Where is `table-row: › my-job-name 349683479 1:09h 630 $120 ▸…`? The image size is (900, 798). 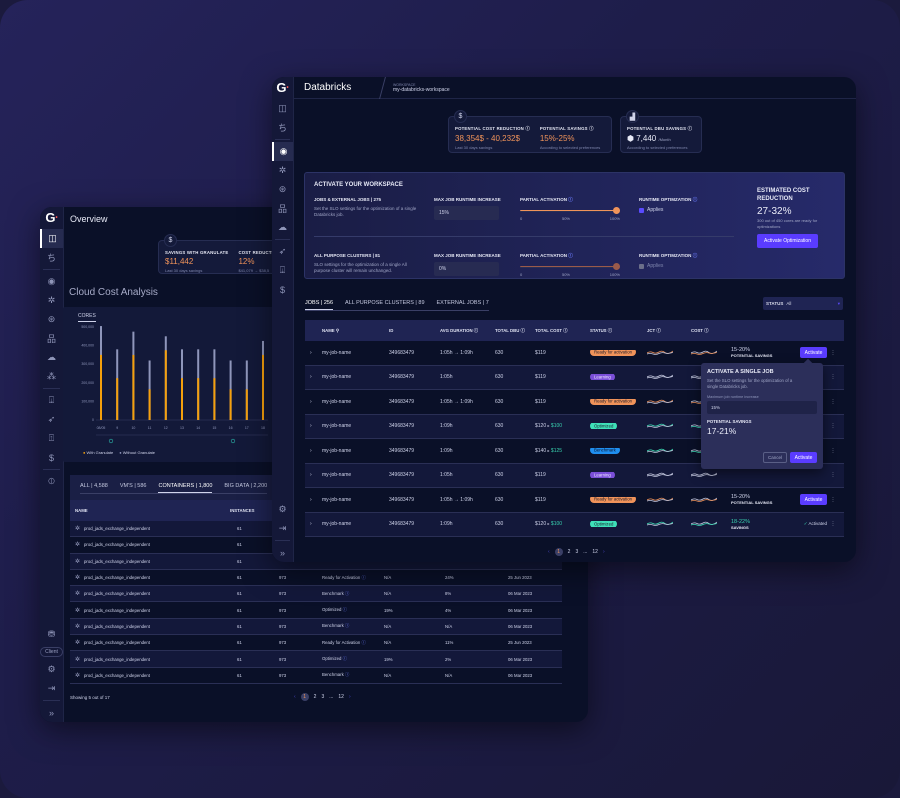
table-row: › my-job-name 349683479 1:09h 630 $120 ▸… is located at coordinates (574, 524).